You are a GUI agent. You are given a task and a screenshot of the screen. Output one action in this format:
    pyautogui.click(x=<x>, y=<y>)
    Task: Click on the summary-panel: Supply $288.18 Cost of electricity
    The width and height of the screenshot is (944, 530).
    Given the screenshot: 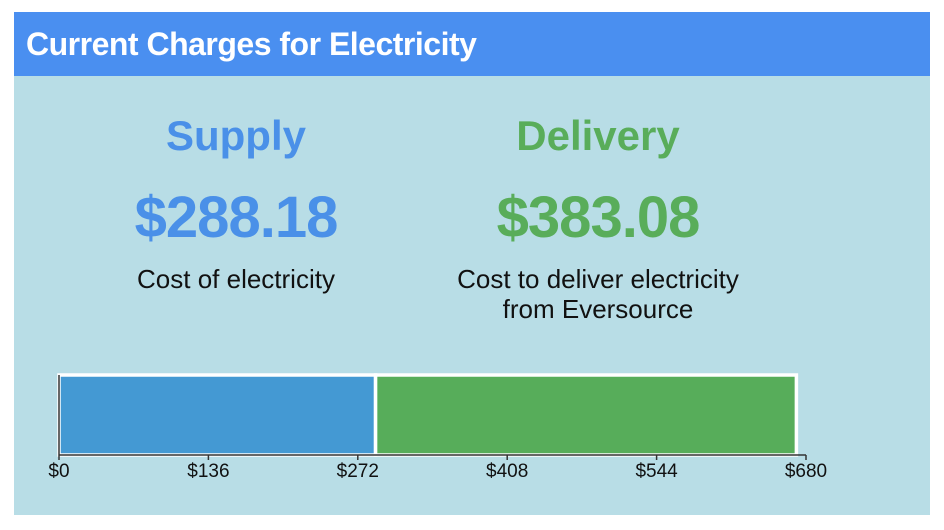 What is the action you would take?
    pyautogui.click(x=236, y=203)
    